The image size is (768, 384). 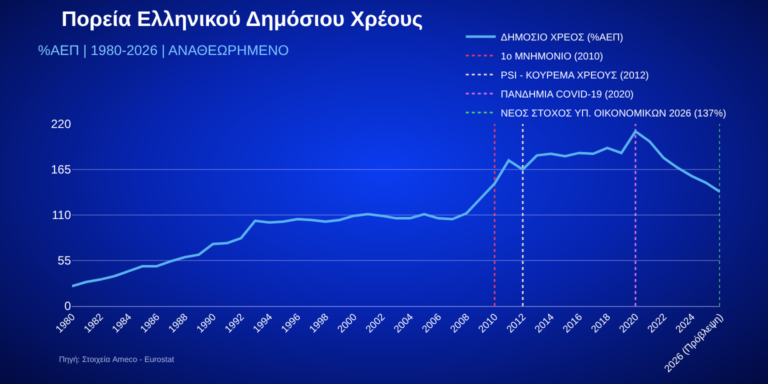 I want to click on text: Πηγή: Στοιχεία Ameco - Eurostat, so click(x=117, y=359).